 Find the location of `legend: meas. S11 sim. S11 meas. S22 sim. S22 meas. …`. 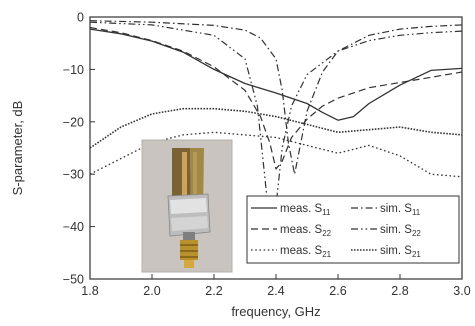

legend: meas. S11 sim. S11 meas. S22 sim. S22 meas. … is located at coordinates (353, 229).